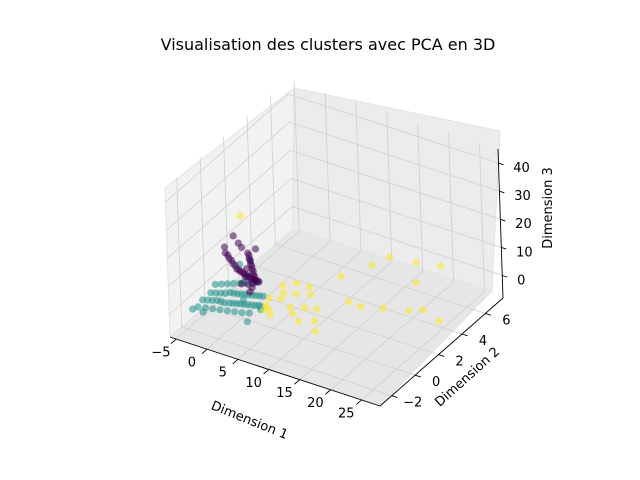 This screenshot has width=640, height=480. I want to click on z-tick-label: 30, so click(522, 196).